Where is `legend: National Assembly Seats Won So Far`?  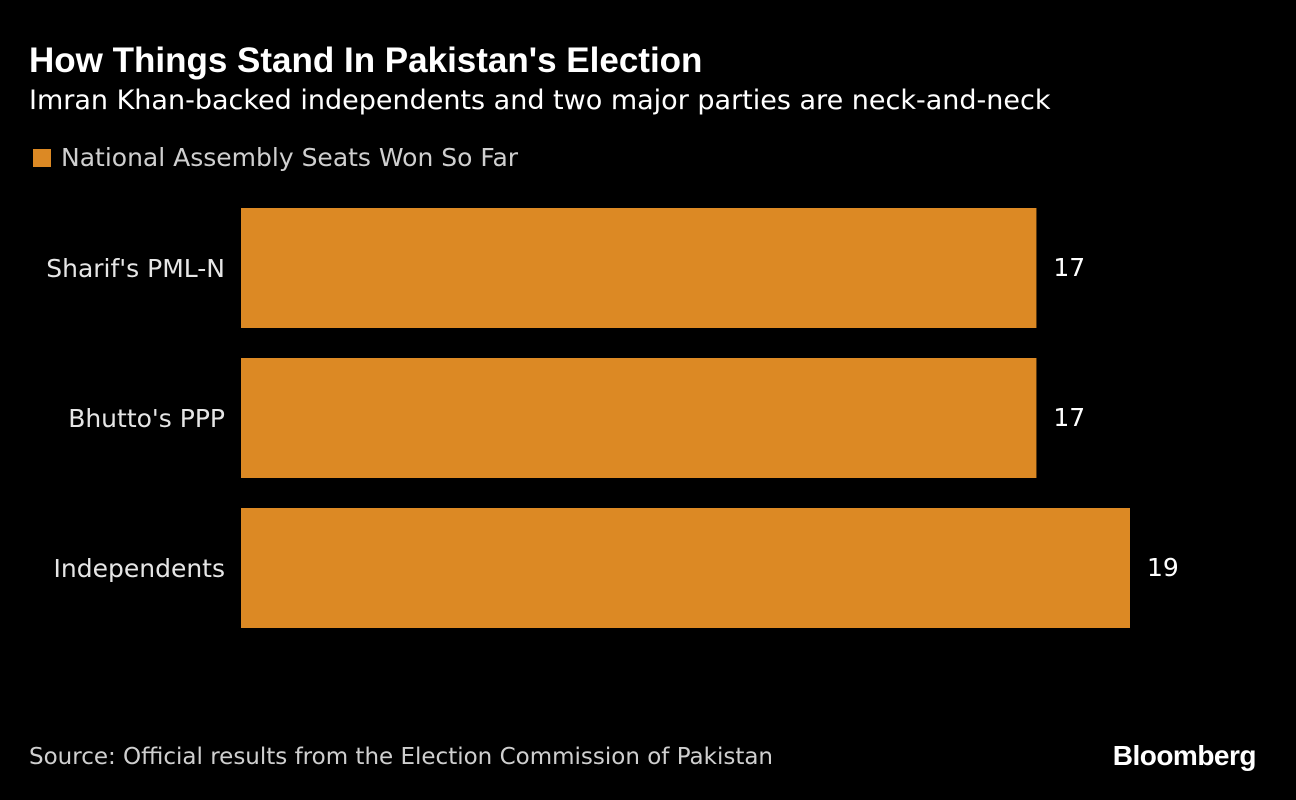 legend: National Assembly Seats Won So Far is located at coordinates (275, 158).